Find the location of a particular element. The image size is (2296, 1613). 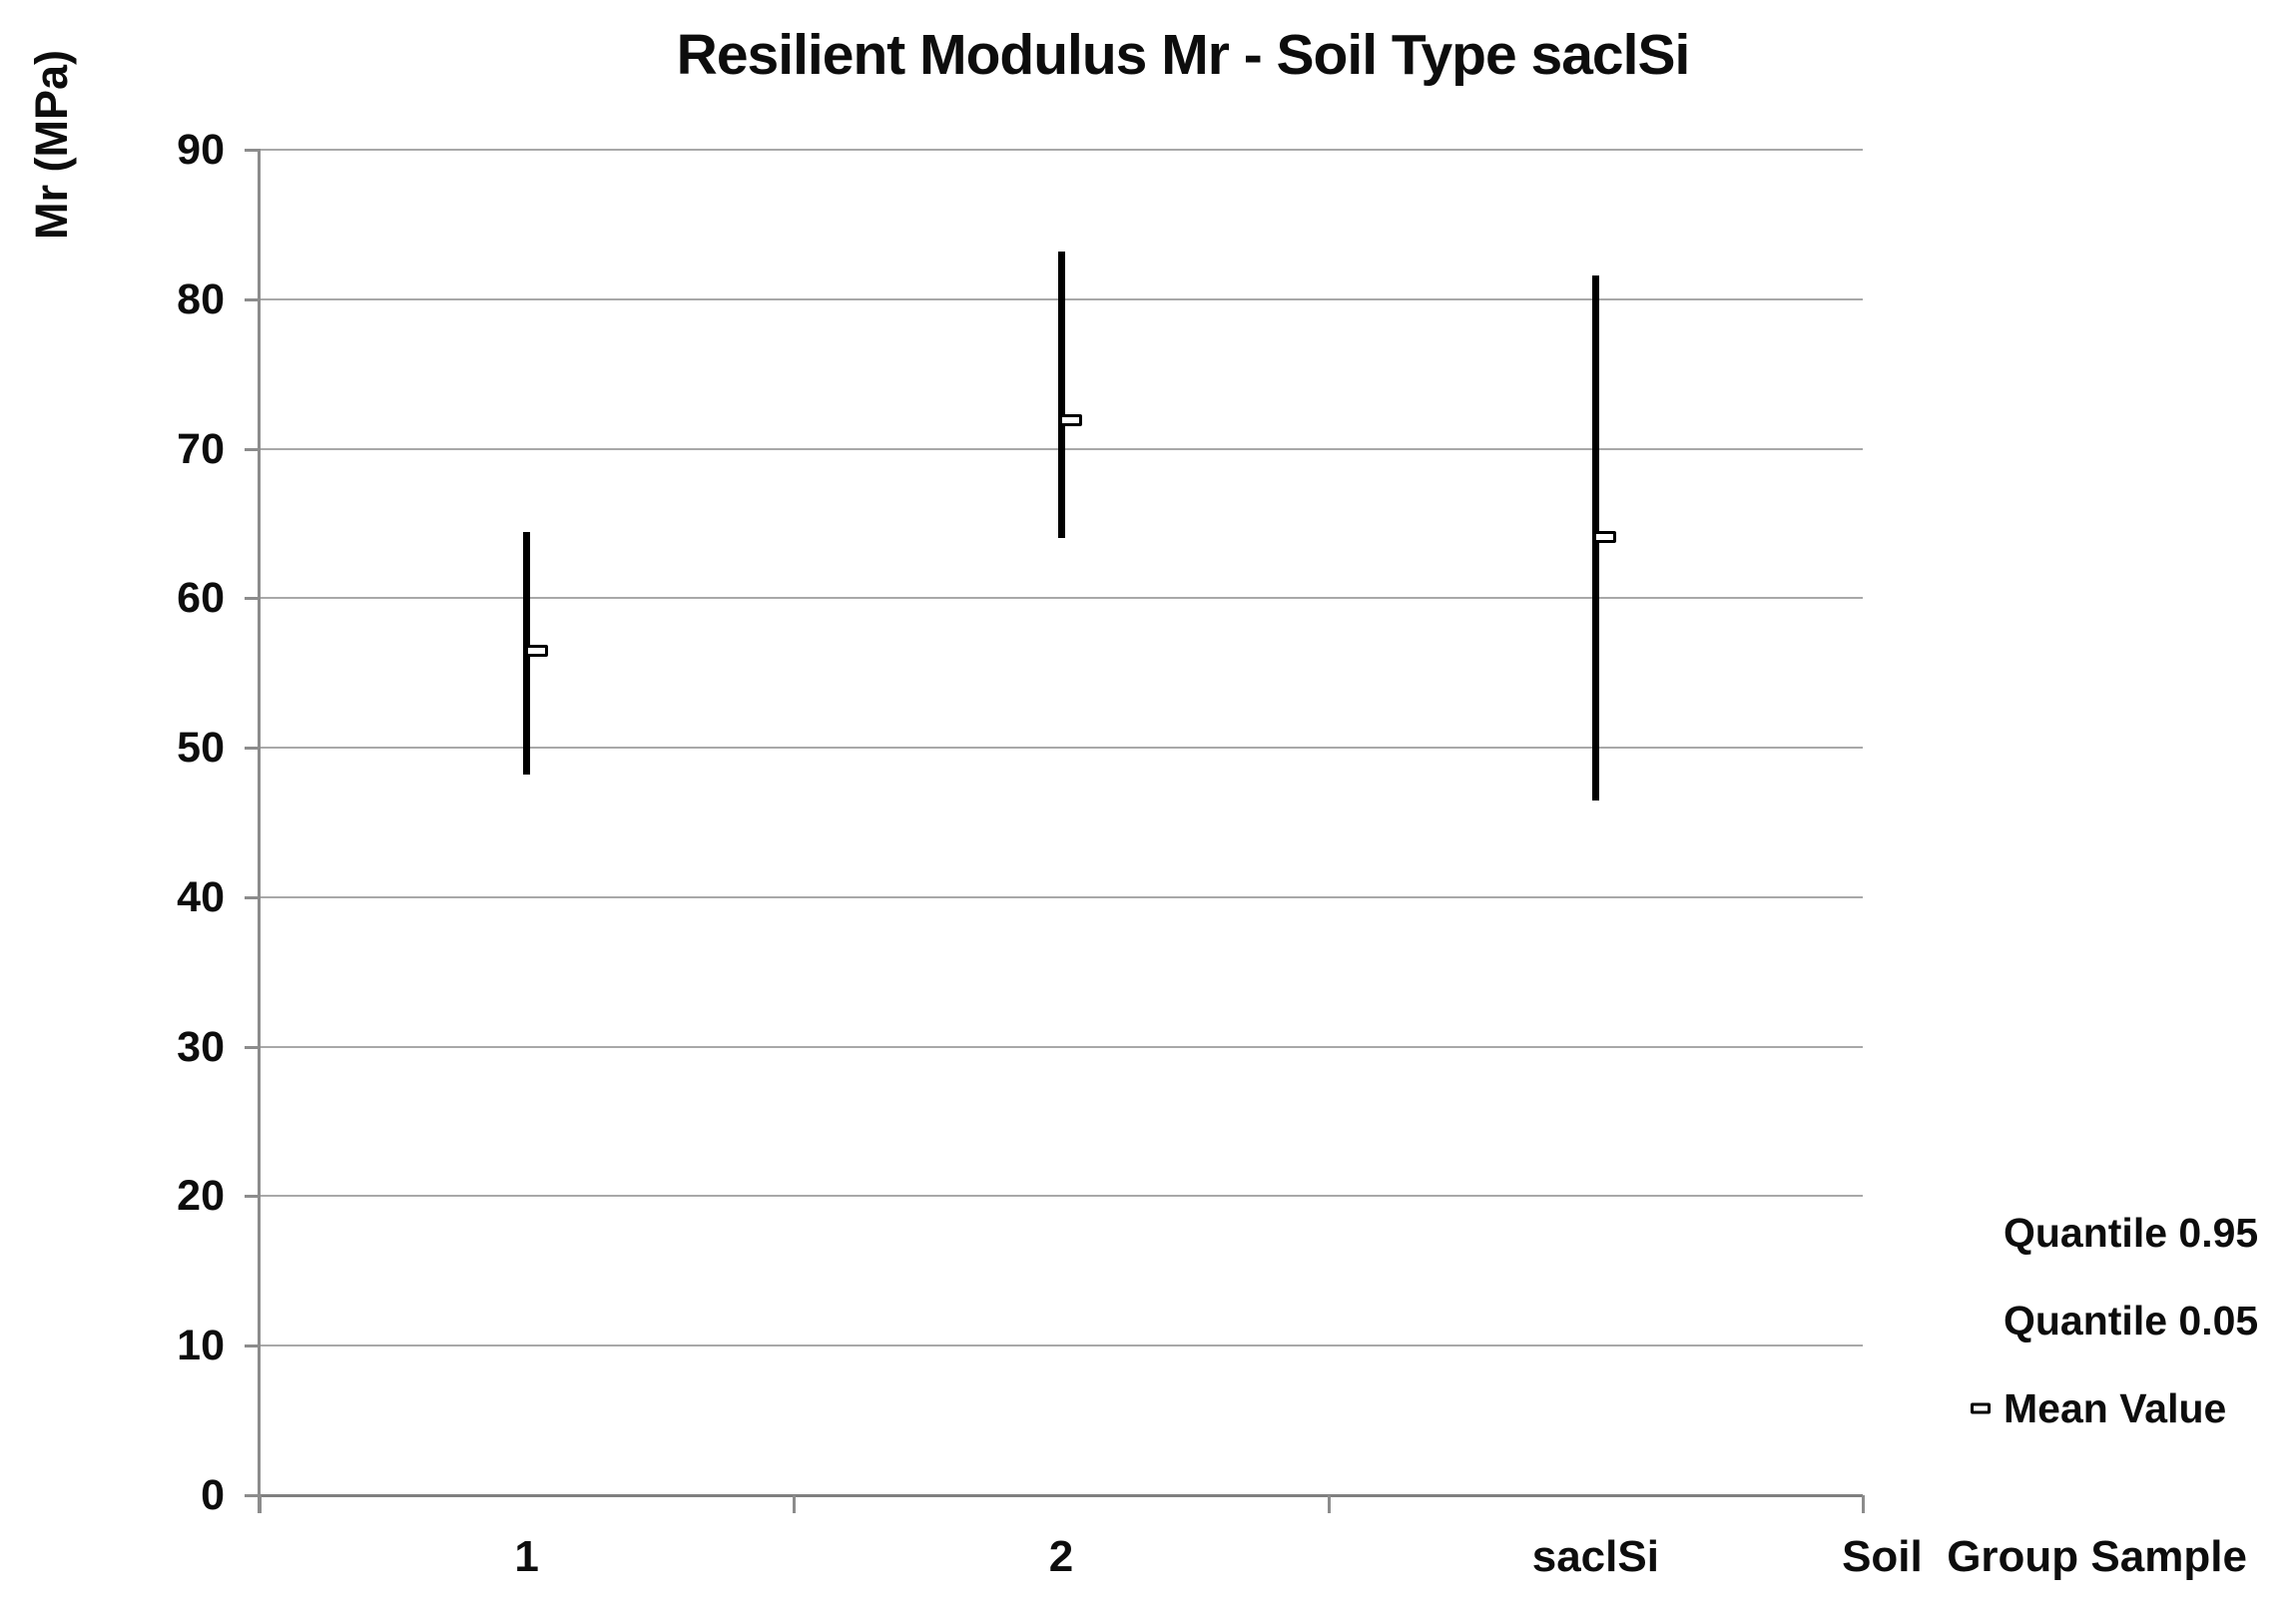

y-tick-label-70: 70 is located at coordinates (201, 448).